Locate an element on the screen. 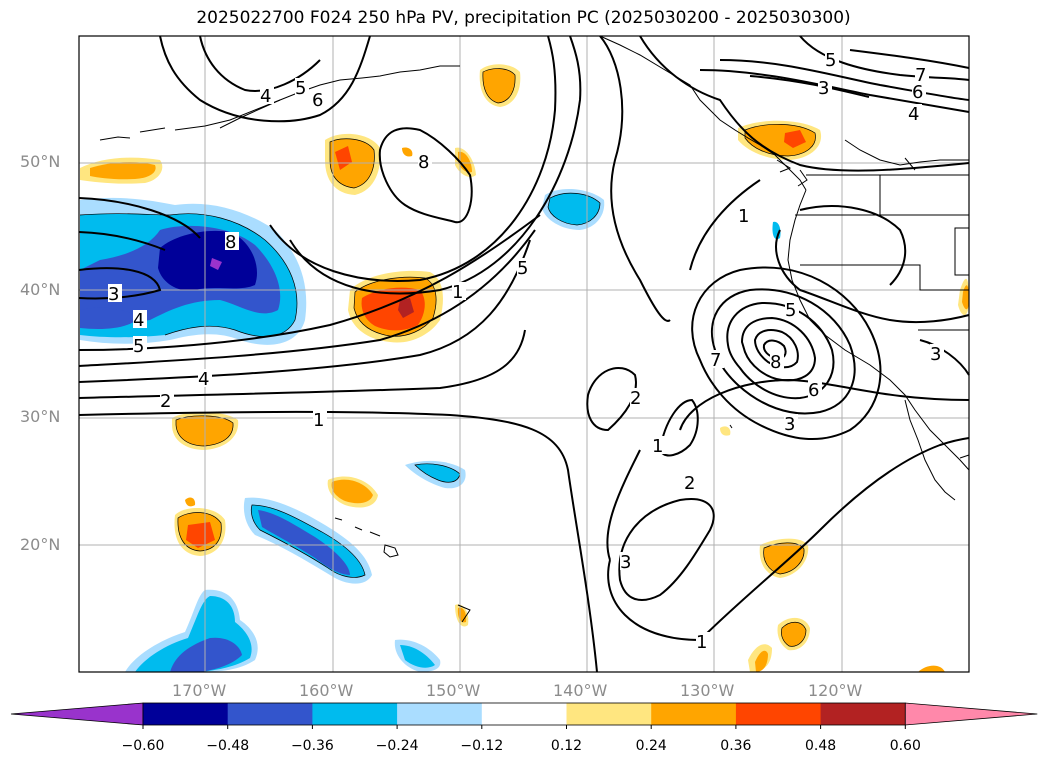 The height and width of the screenshot is (765, 1047). lon-label-150w: 150°W is located at coordinates (453, 690).